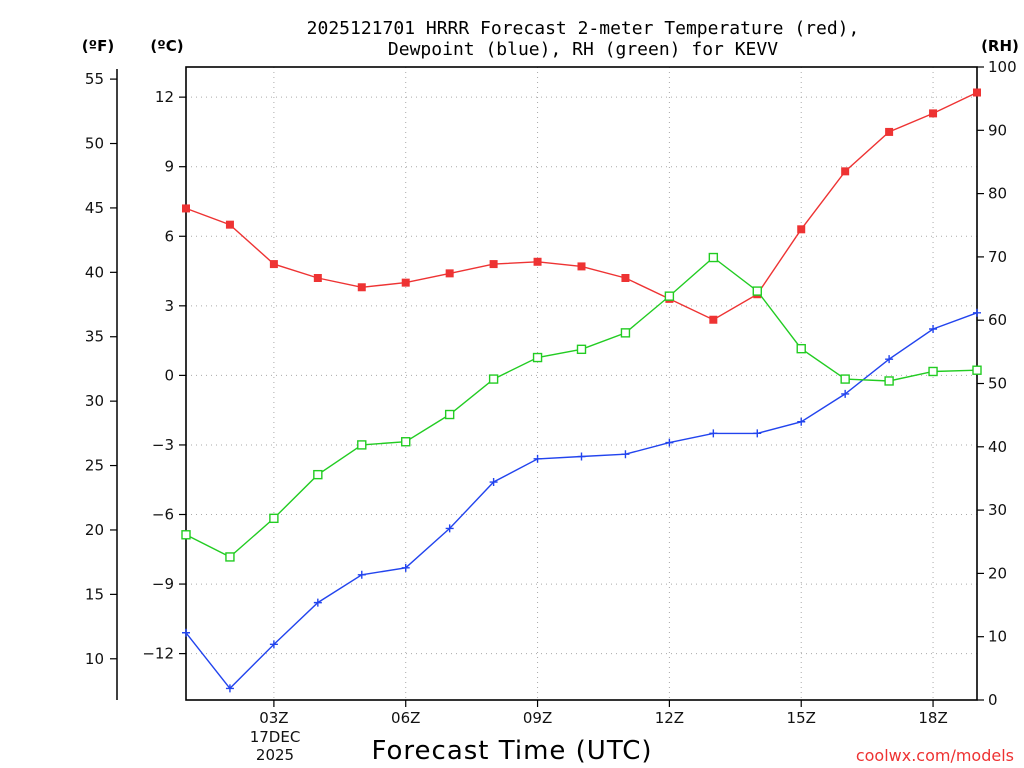  What do you see at coordinates (94, 594) in the screenshot?
I see `fahrenheit-tick-label: 15` at bounding box center [94, 594].